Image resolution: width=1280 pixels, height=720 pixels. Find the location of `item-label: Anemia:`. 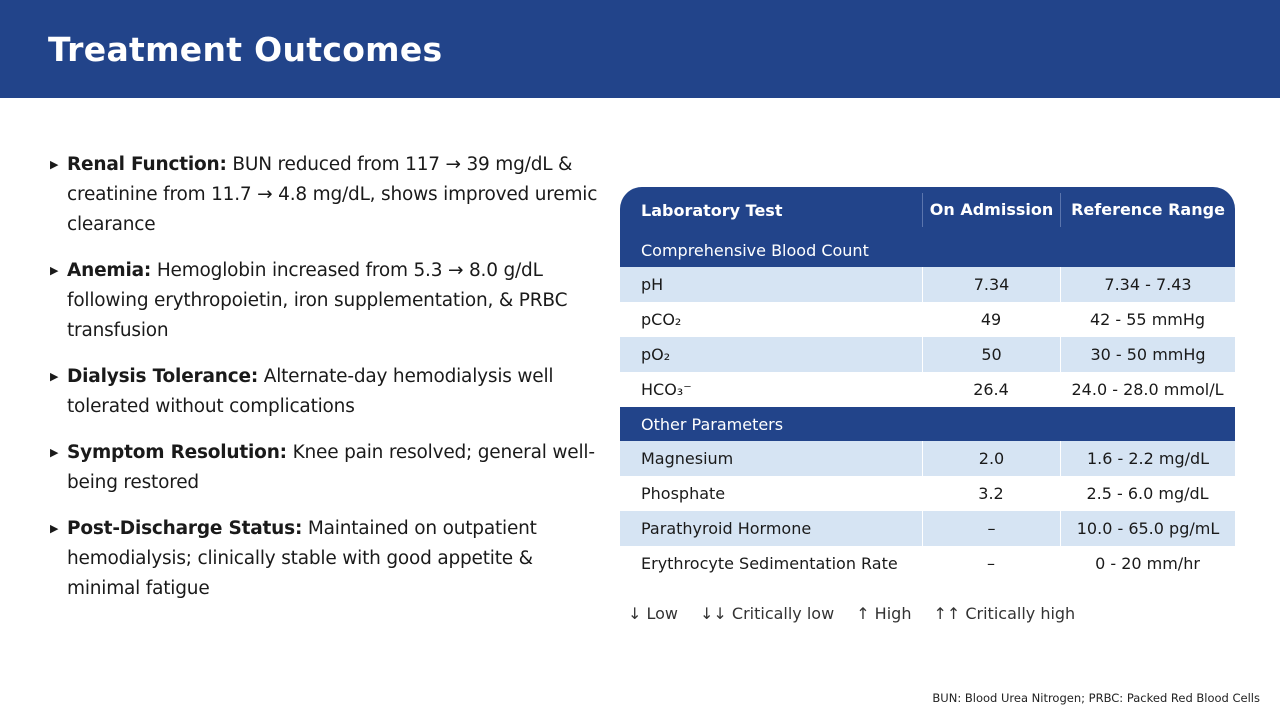

item-label: Anemia: is located at coordinates (109, 270).